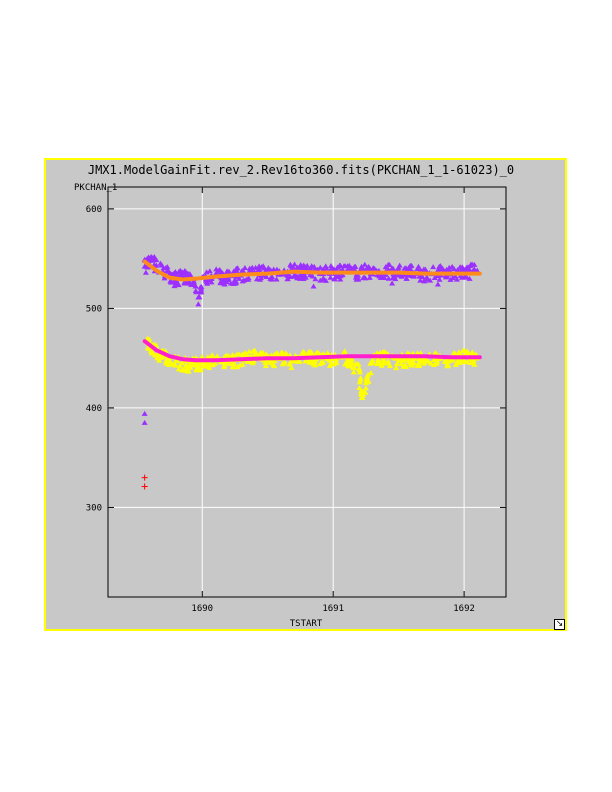  Describe the element at coordinates (144, 477) in the screenshot. I see `outlier-cross` at that location.